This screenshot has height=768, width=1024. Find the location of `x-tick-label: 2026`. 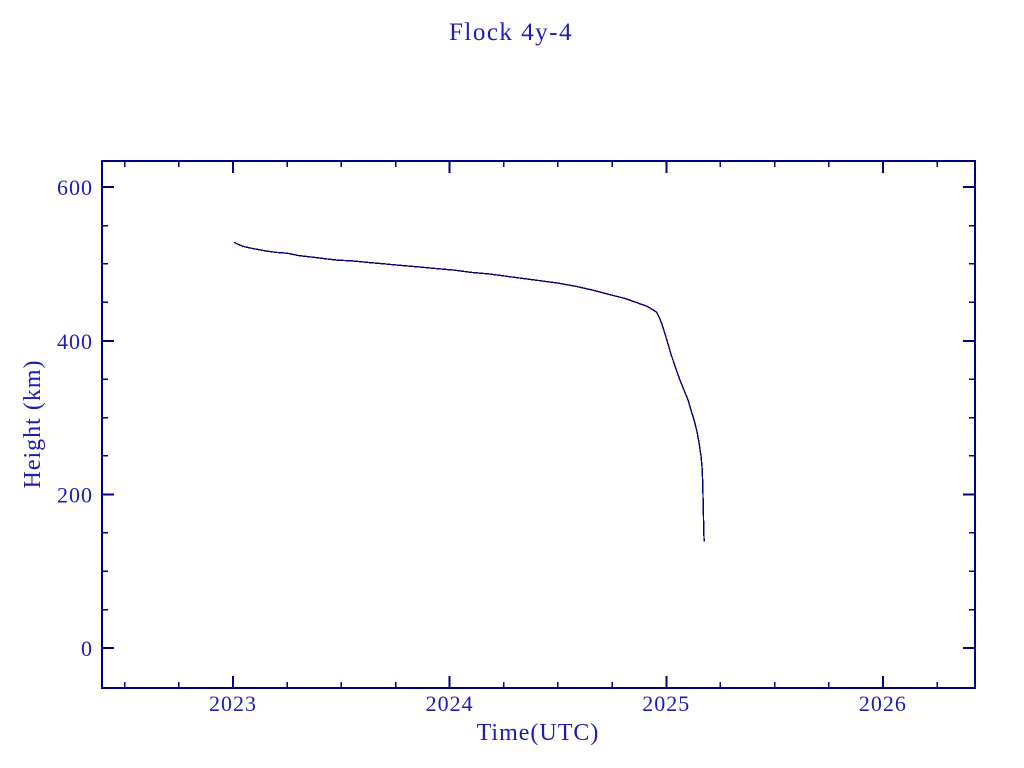

x-tick-label: 2026 is located at coordinates (883, 703).